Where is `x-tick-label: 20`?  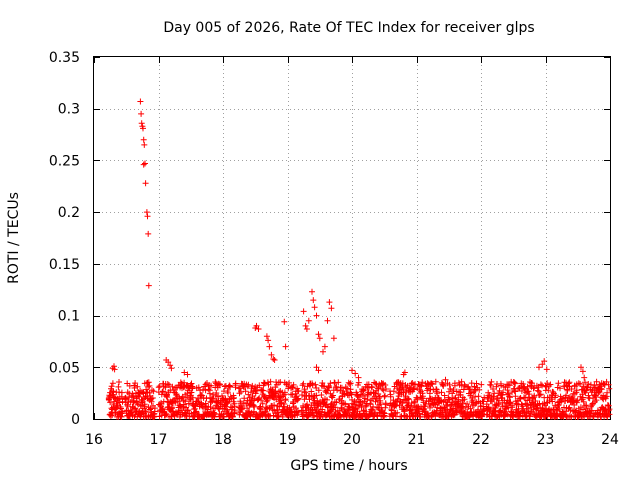 x-tick-label: 20 is located at coordinates (352, 440).